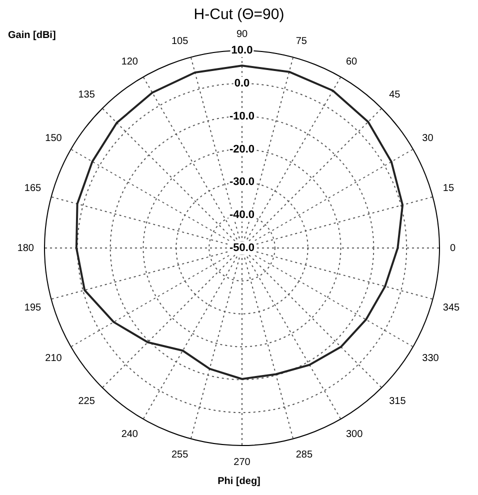 The image size is (478, 495). What do you see at coordinates (242, 149) in the screenshot?
I see `y-tick-label: -20.0` at bounding box center [242, 149].